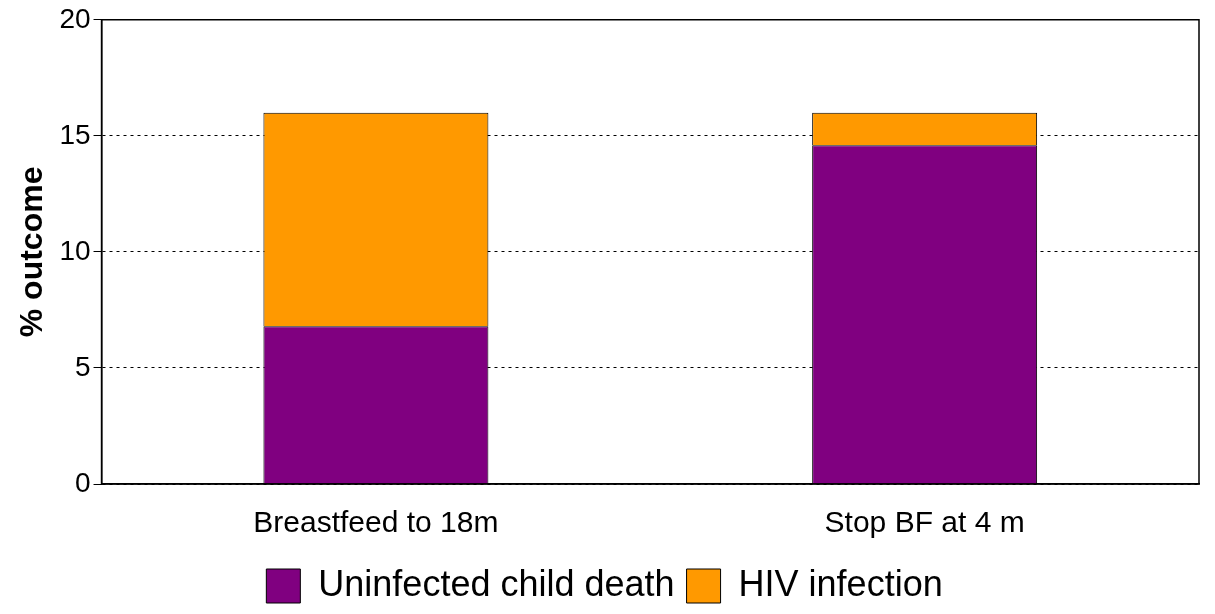 The height and width of the screenshot is (614, 1215). I want to click on y-tick-label: 5, so click(82, 366).